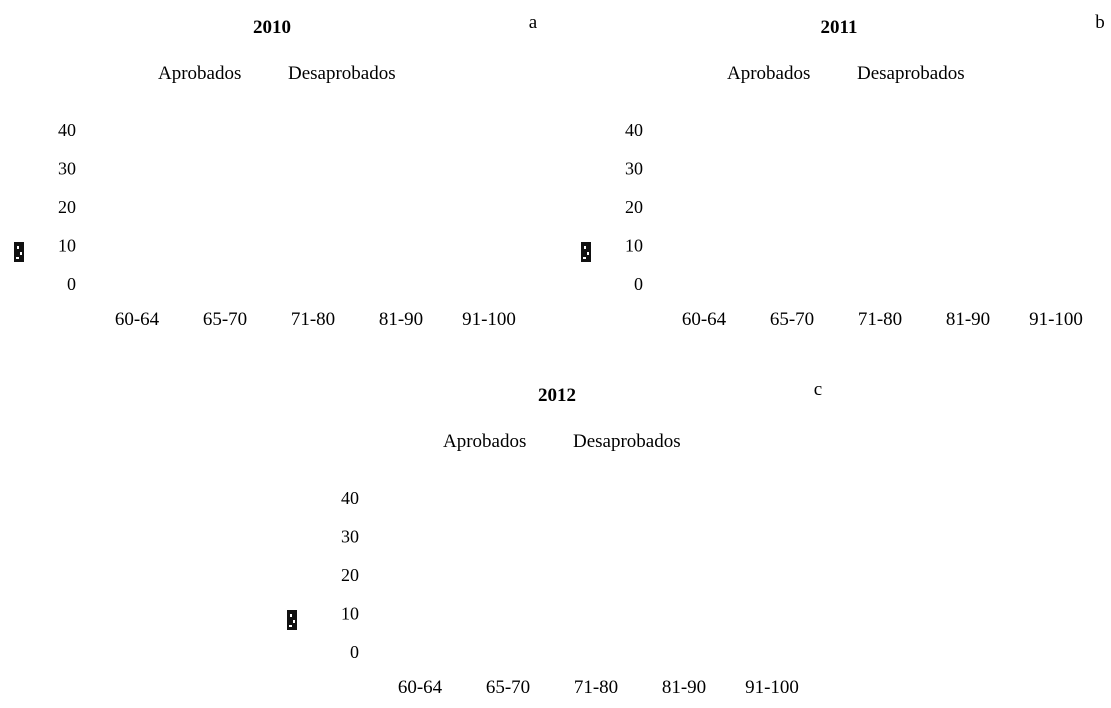 Image resolution: width=1111 pixels, height=708 pixels. What do you see at coordinates (818, 389) in the screenshot?
I see `panel-letter: c` at bounding box center [818, 389].